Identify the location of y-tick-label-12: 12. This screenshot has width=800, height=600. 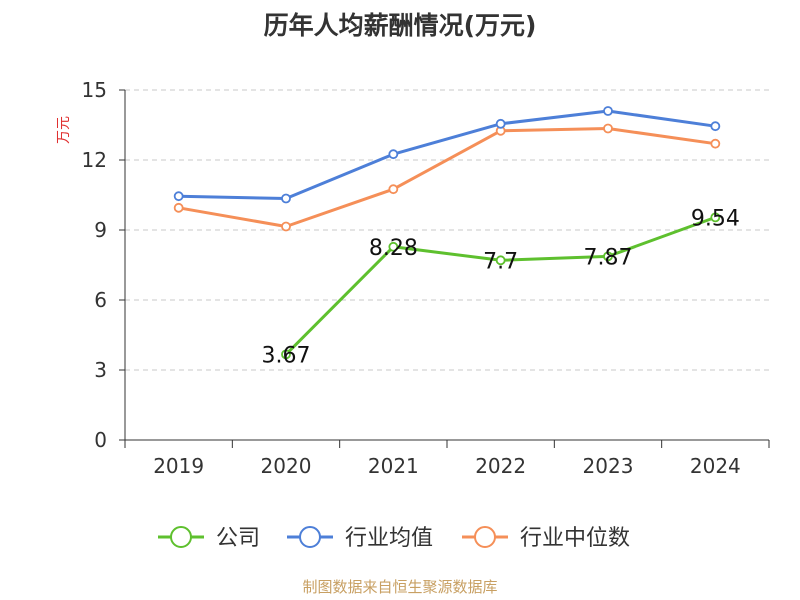
(94, 160).